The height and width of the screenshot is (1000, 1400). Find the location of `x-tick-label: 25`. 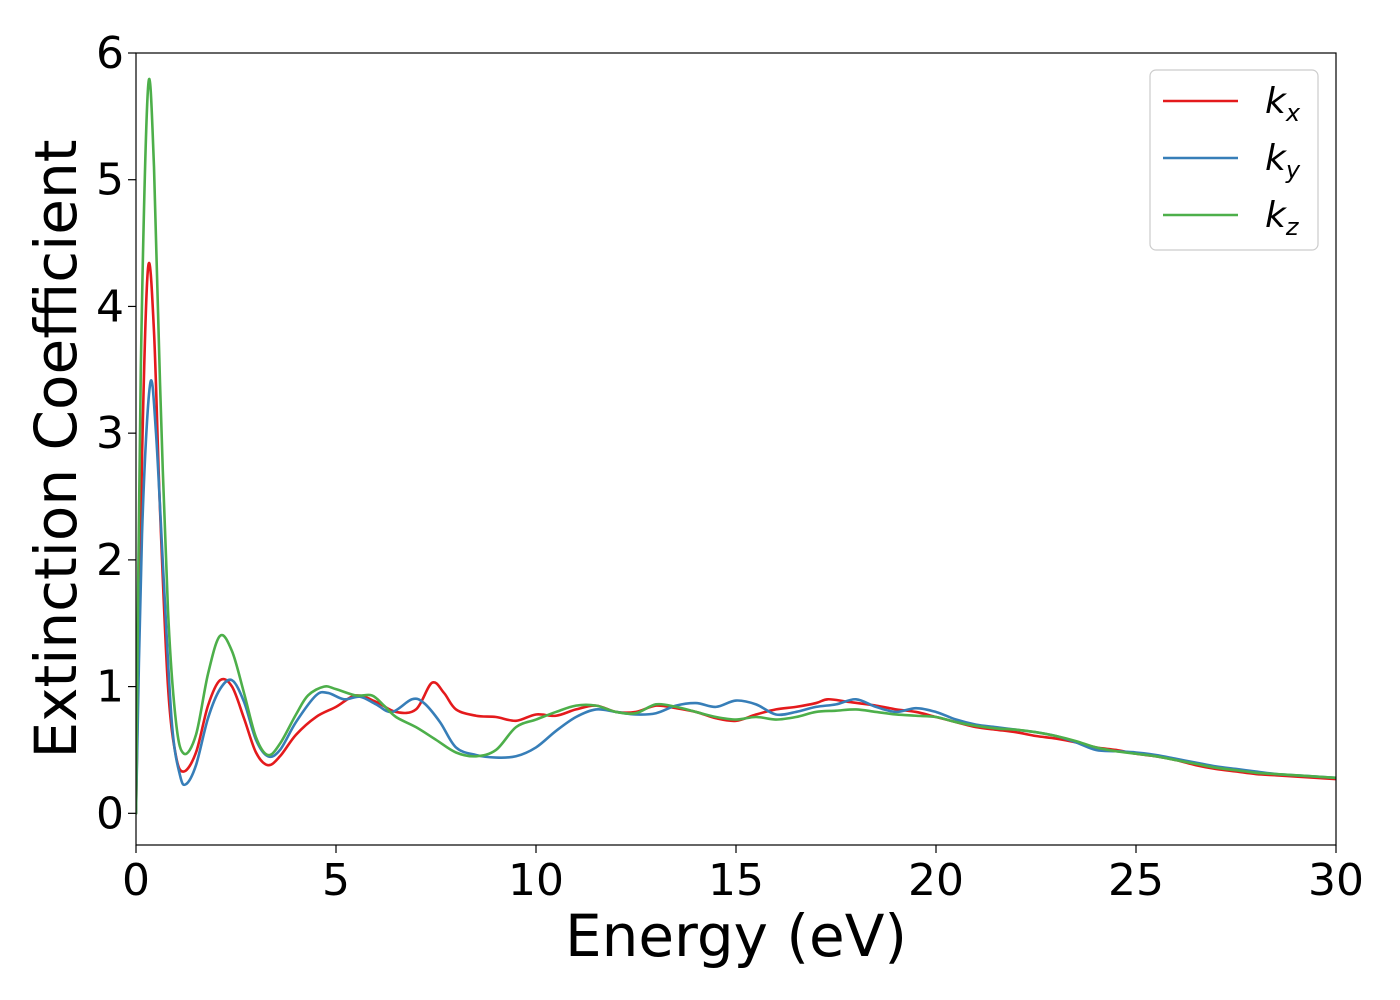

x-tick-label: 25 is located at coordinates (1136, 880).